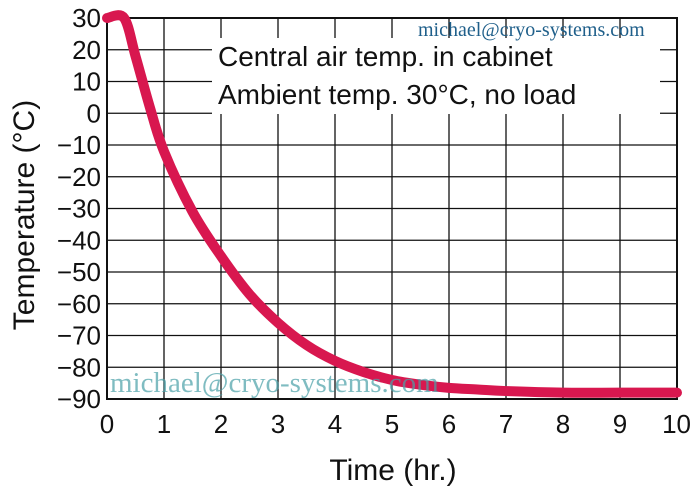  What do you see at coordinates (397, 94) in the screenshot?
I see `annotation-line-2: Ambient temp. 30°C, no load` at bounding box center [397, 94].